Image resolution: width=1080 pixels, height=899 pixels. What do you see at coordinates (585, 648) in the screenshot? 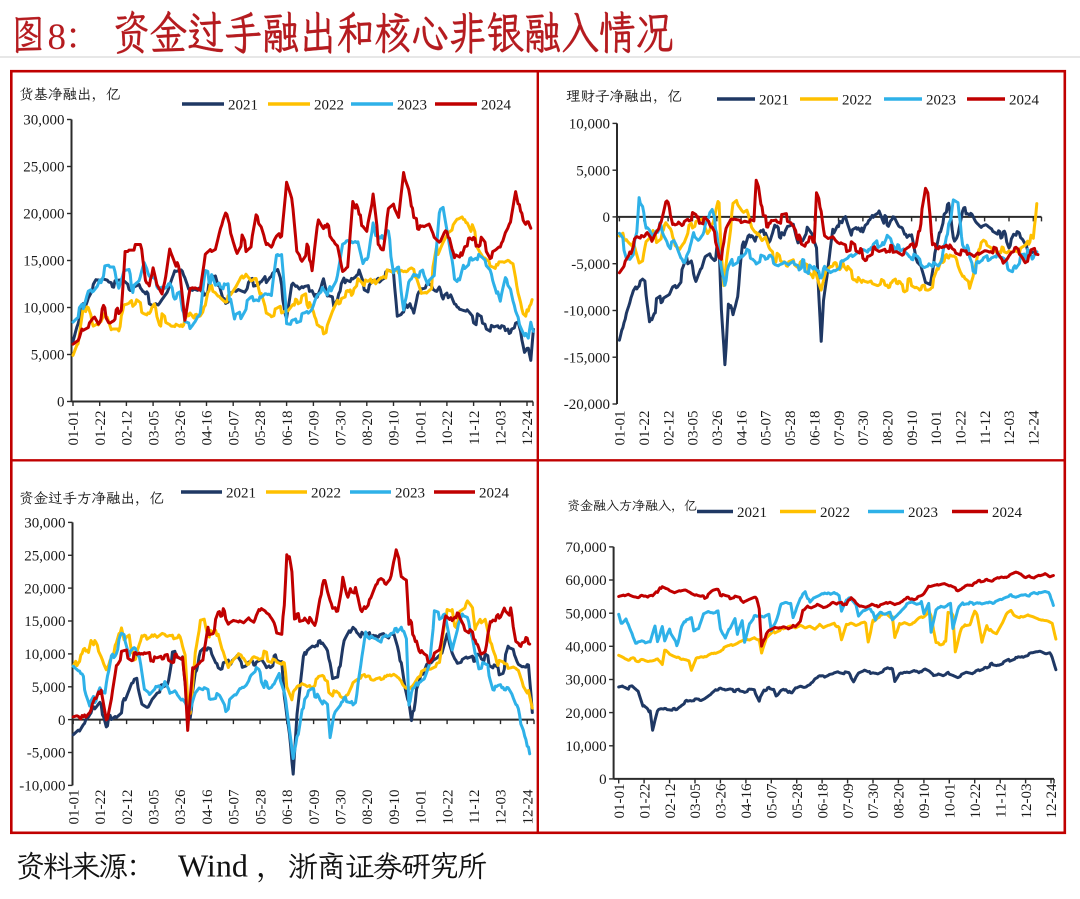
I see `svg-text: 40,000` at bounding box center [585, 648].